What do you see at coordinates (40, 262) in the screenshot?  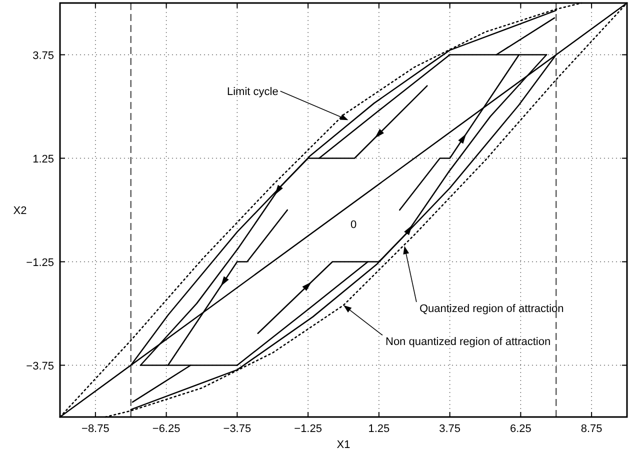 I see `y-tick-label: −1.25` at bounding box center [40, 262].